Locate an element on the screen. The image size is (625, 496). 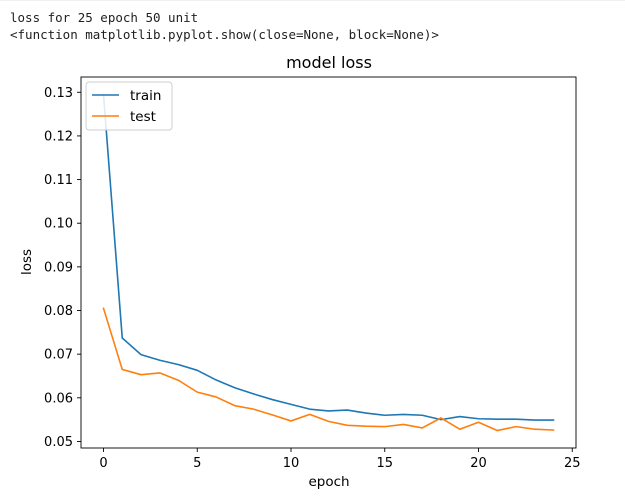
y-tick-label: 0.07 is located at coordinates (58, 355).